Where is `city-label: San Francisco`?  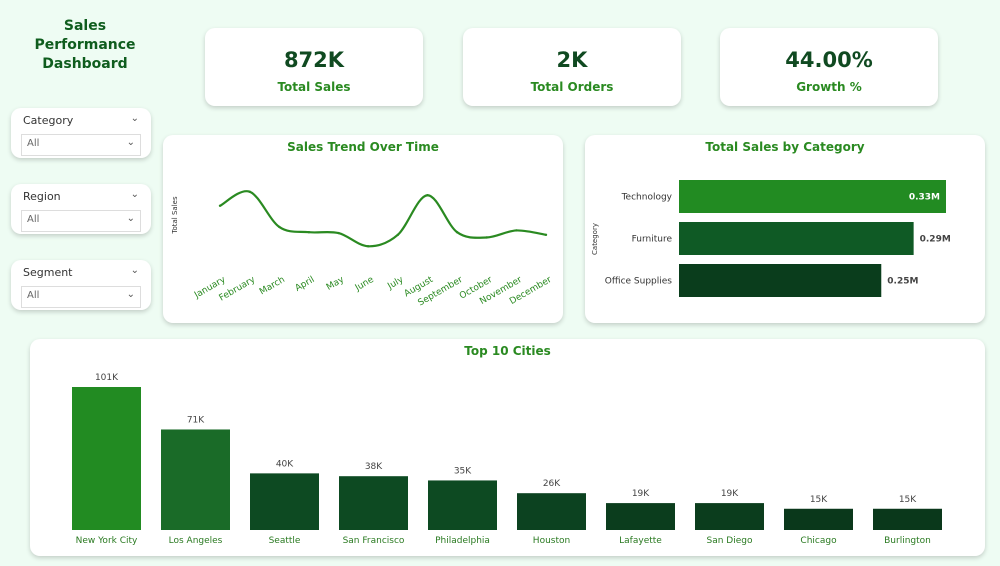 city-label: San Francisco is located at coordinates (374, 541).